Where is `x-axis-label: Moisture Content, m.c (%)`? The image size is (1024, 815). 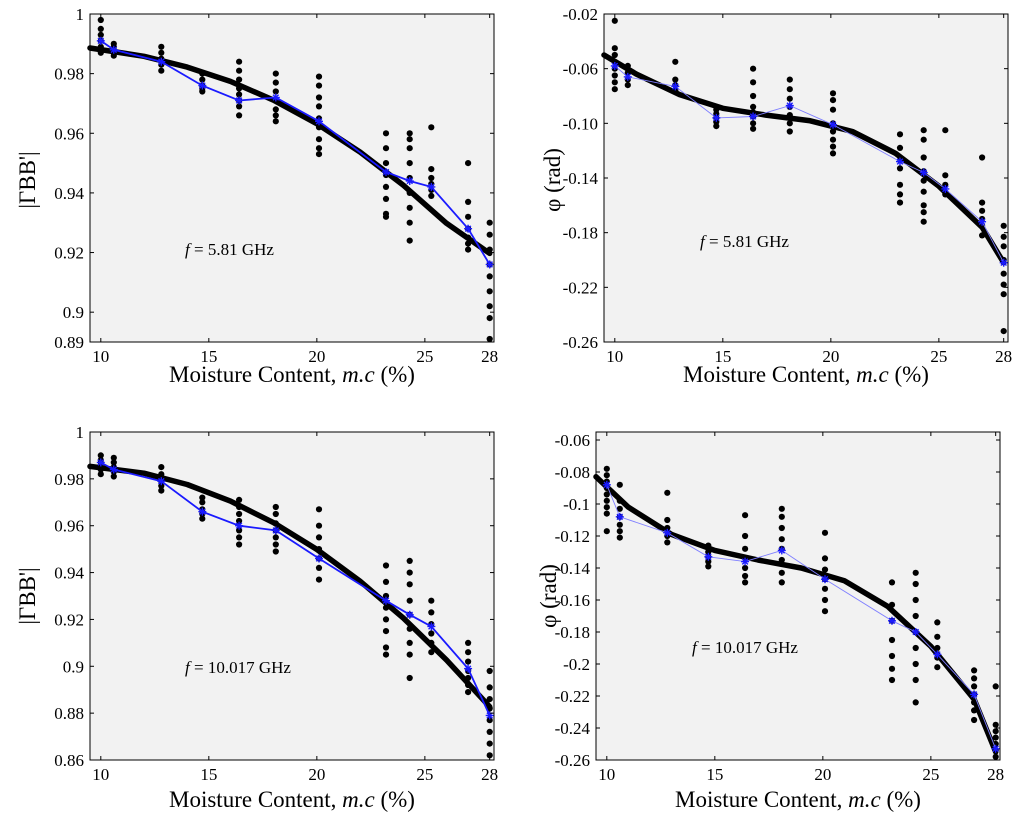 x-axis-label: Moisture Content, m.c (%) is located at coordinates (798, 799).